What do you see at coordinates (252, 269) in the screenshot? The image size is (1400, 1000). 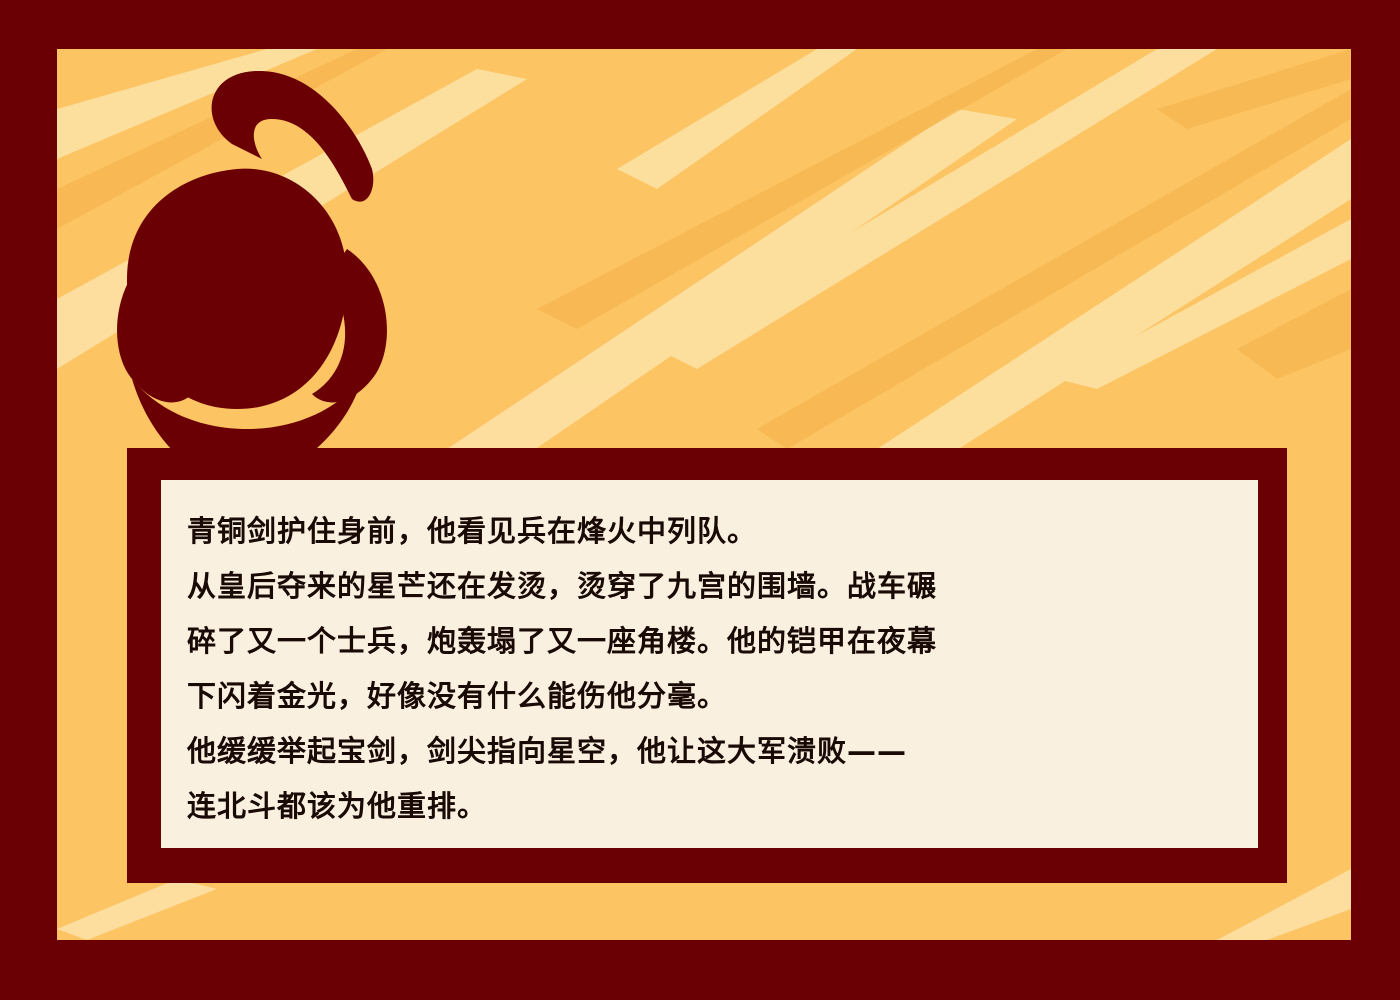 I see `warrior-helmet-icon` at bounding box center [252, 269].